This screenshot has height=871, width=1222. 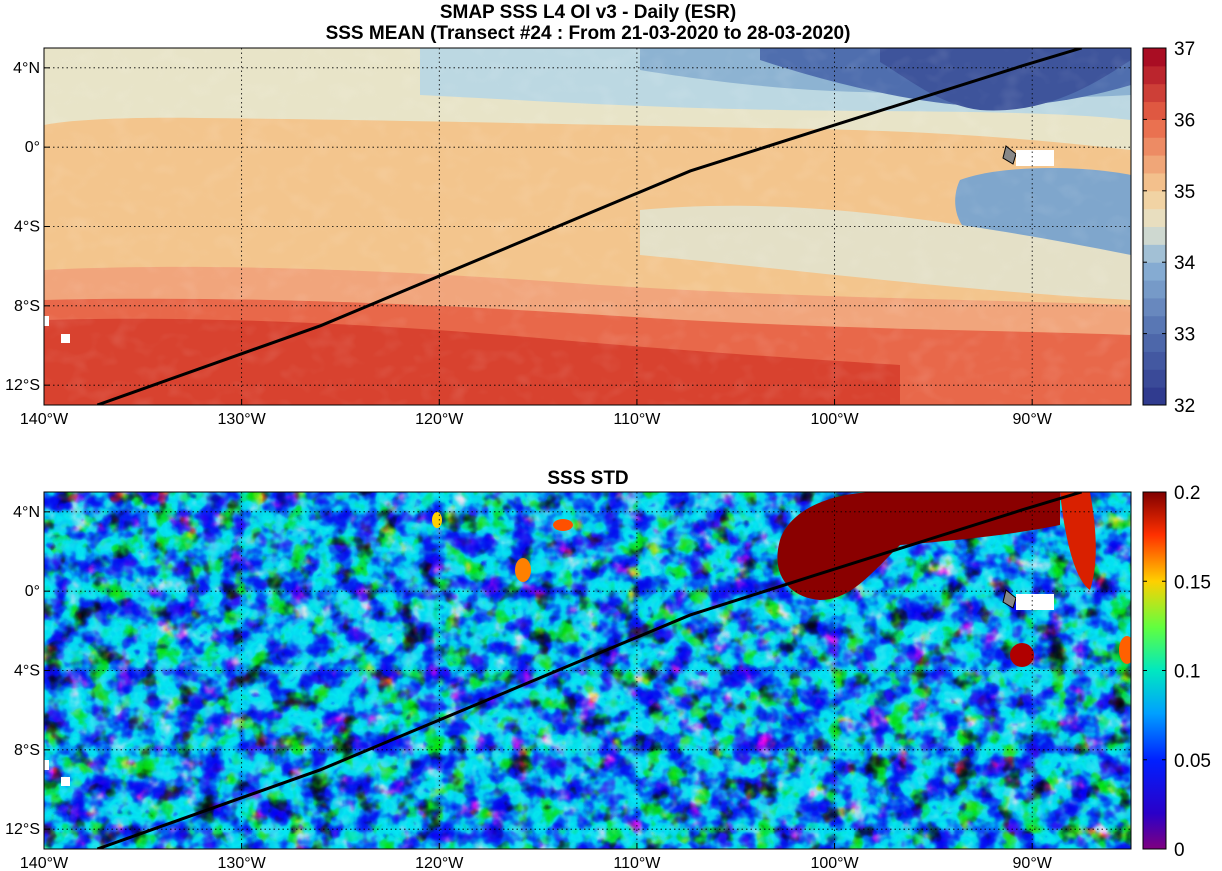 I want to click on std-colorbar-label: 0.05, so click(x=1192, y=761).